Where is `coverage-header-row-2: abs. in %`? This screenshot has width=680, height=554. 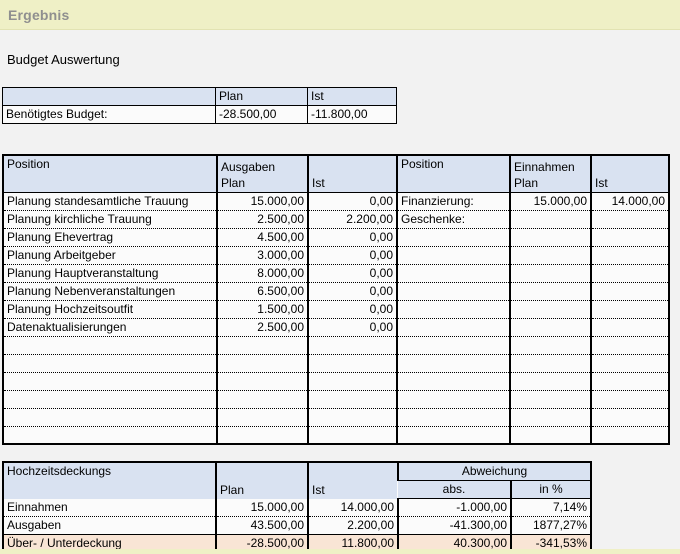
coverage-header-row-2: abs. in % is located at coordinates (297, 489).